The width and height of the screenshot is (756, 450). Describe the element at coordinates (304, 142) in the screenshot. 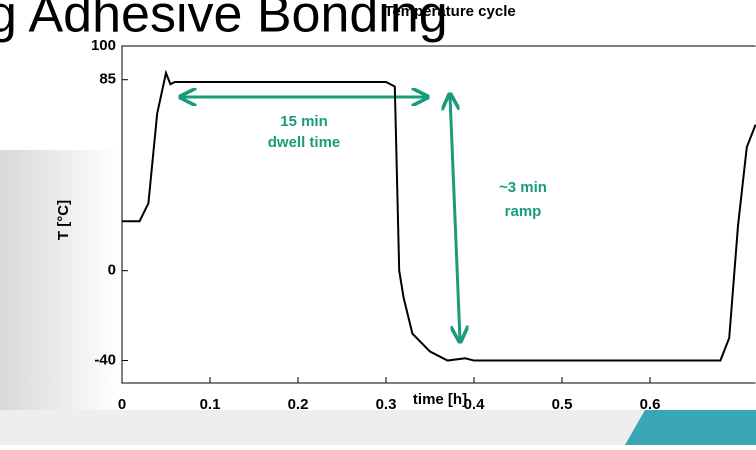

I see `annotation: dwell time` at that location.